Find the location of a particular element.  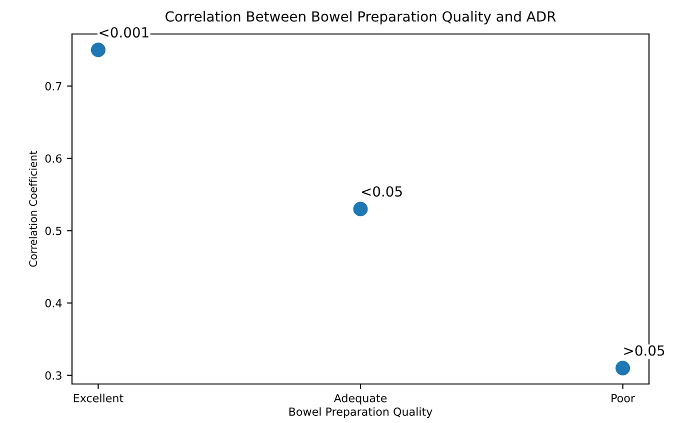

chart-title: Correlation Between Bowel Preparation Quality and ADR is located at coordinates (361, 17).